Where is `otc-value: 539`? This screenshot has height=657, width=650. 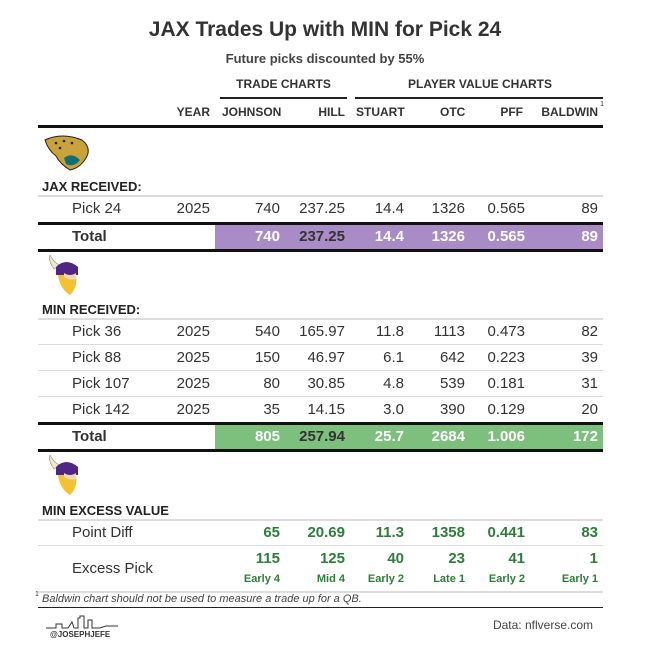 otc-value: 539 is located at coordinates (452, 383).